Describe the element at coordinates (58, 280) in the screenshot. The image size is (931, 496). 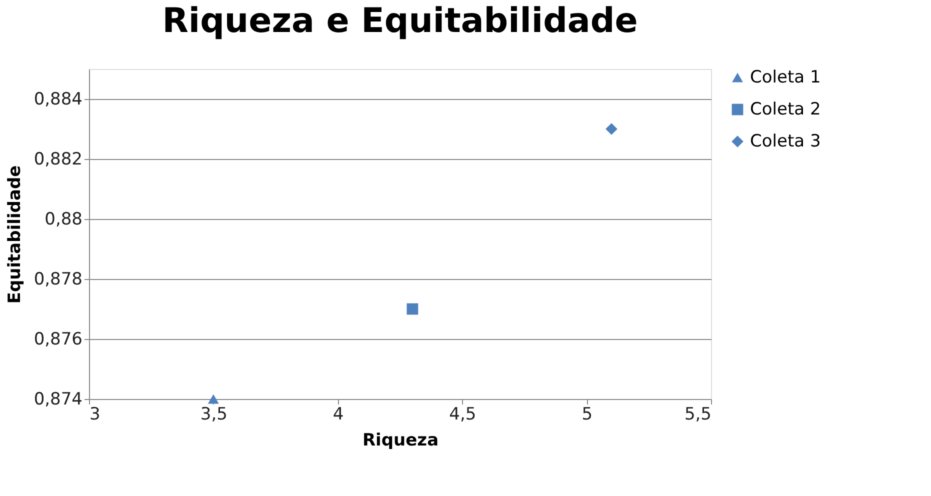
I see `y-tick-label: 0,878` at that location.